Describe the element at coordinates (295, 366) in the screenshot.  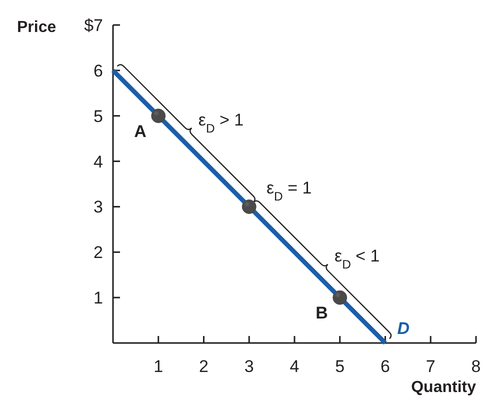
I see `x-tick-label: 4` at that location.